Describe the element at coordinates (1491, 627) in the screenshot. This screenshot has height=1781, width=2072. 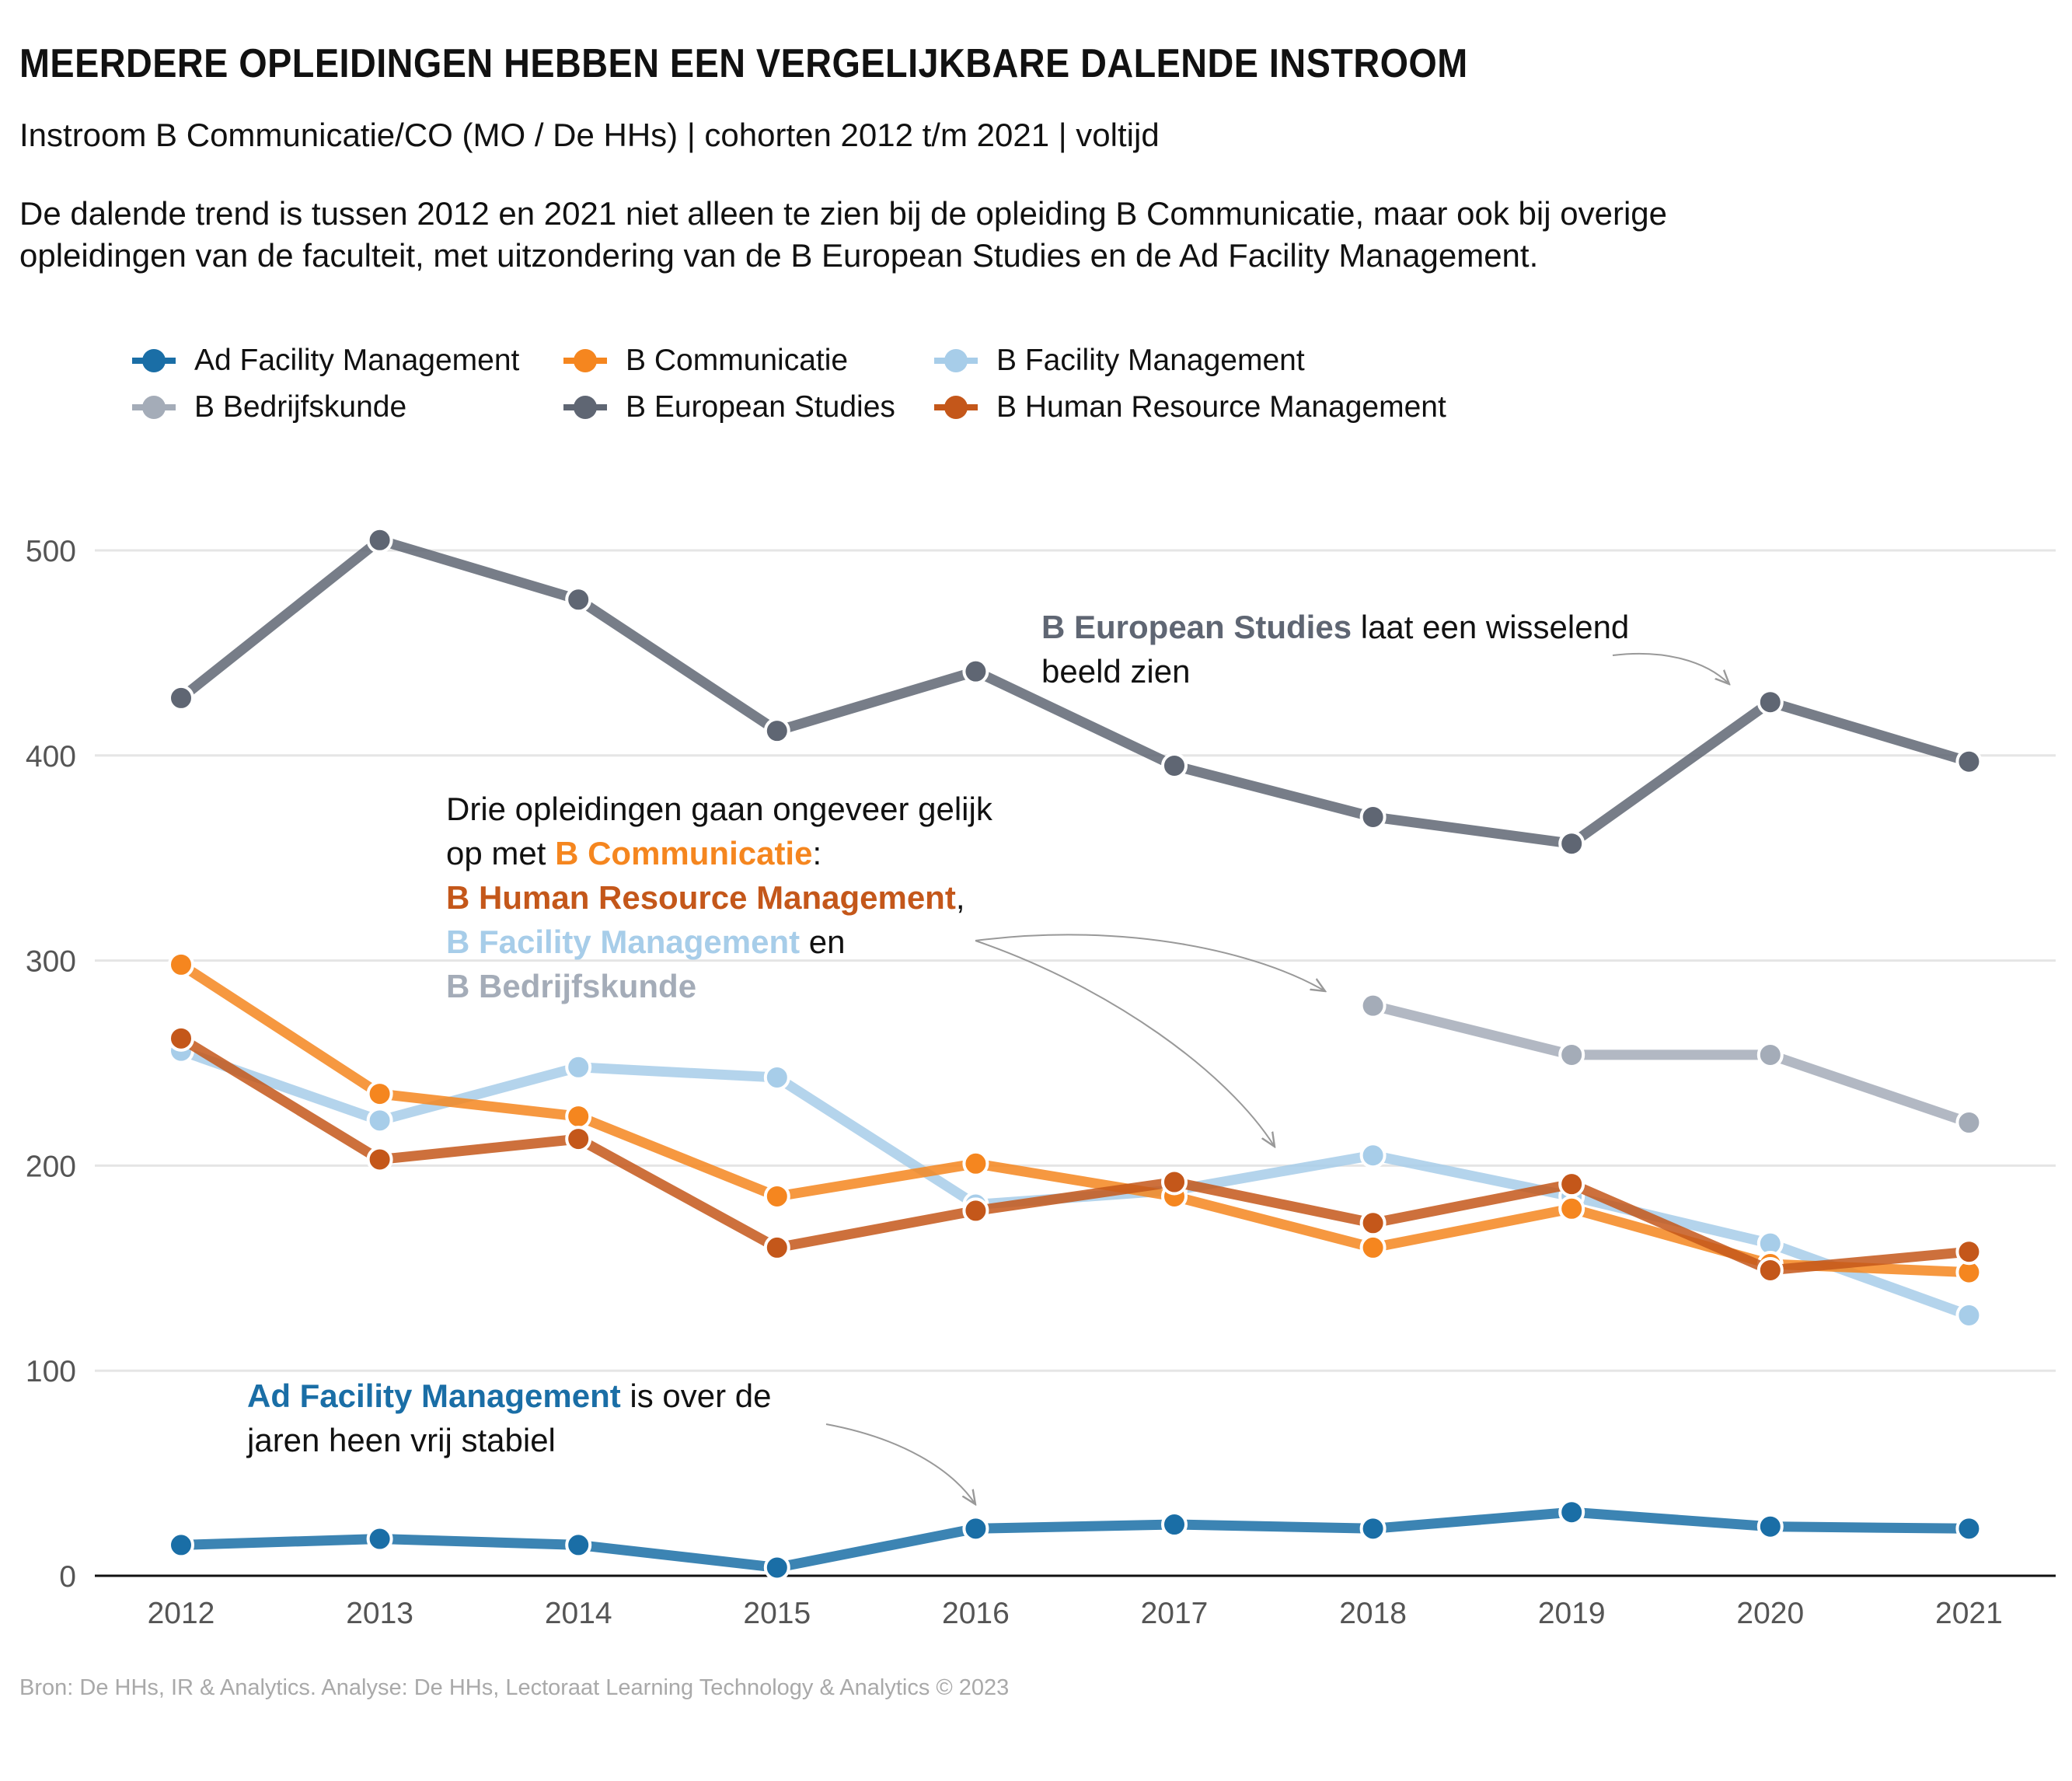
I see `annotation-text: laat een wisselend` at that location.